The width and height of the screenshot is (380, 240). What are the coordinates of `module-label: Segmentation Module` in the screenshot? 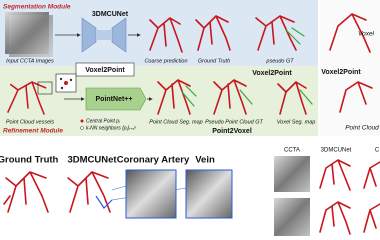 It's located at (37, 7).